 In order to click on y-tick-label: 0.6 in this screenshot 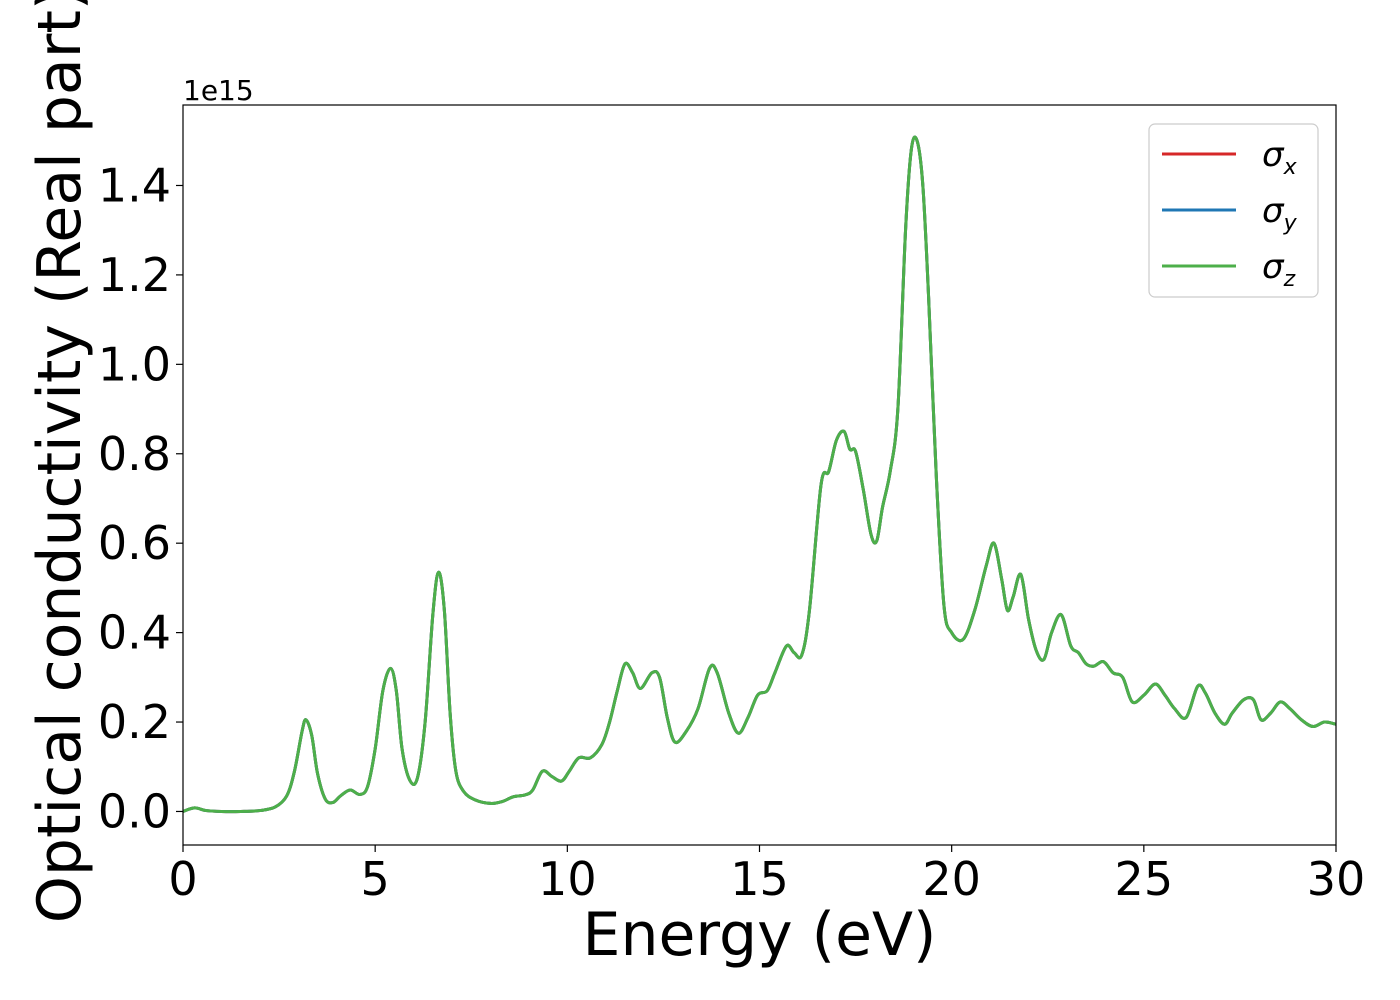, I will do `click(134, 543)`.